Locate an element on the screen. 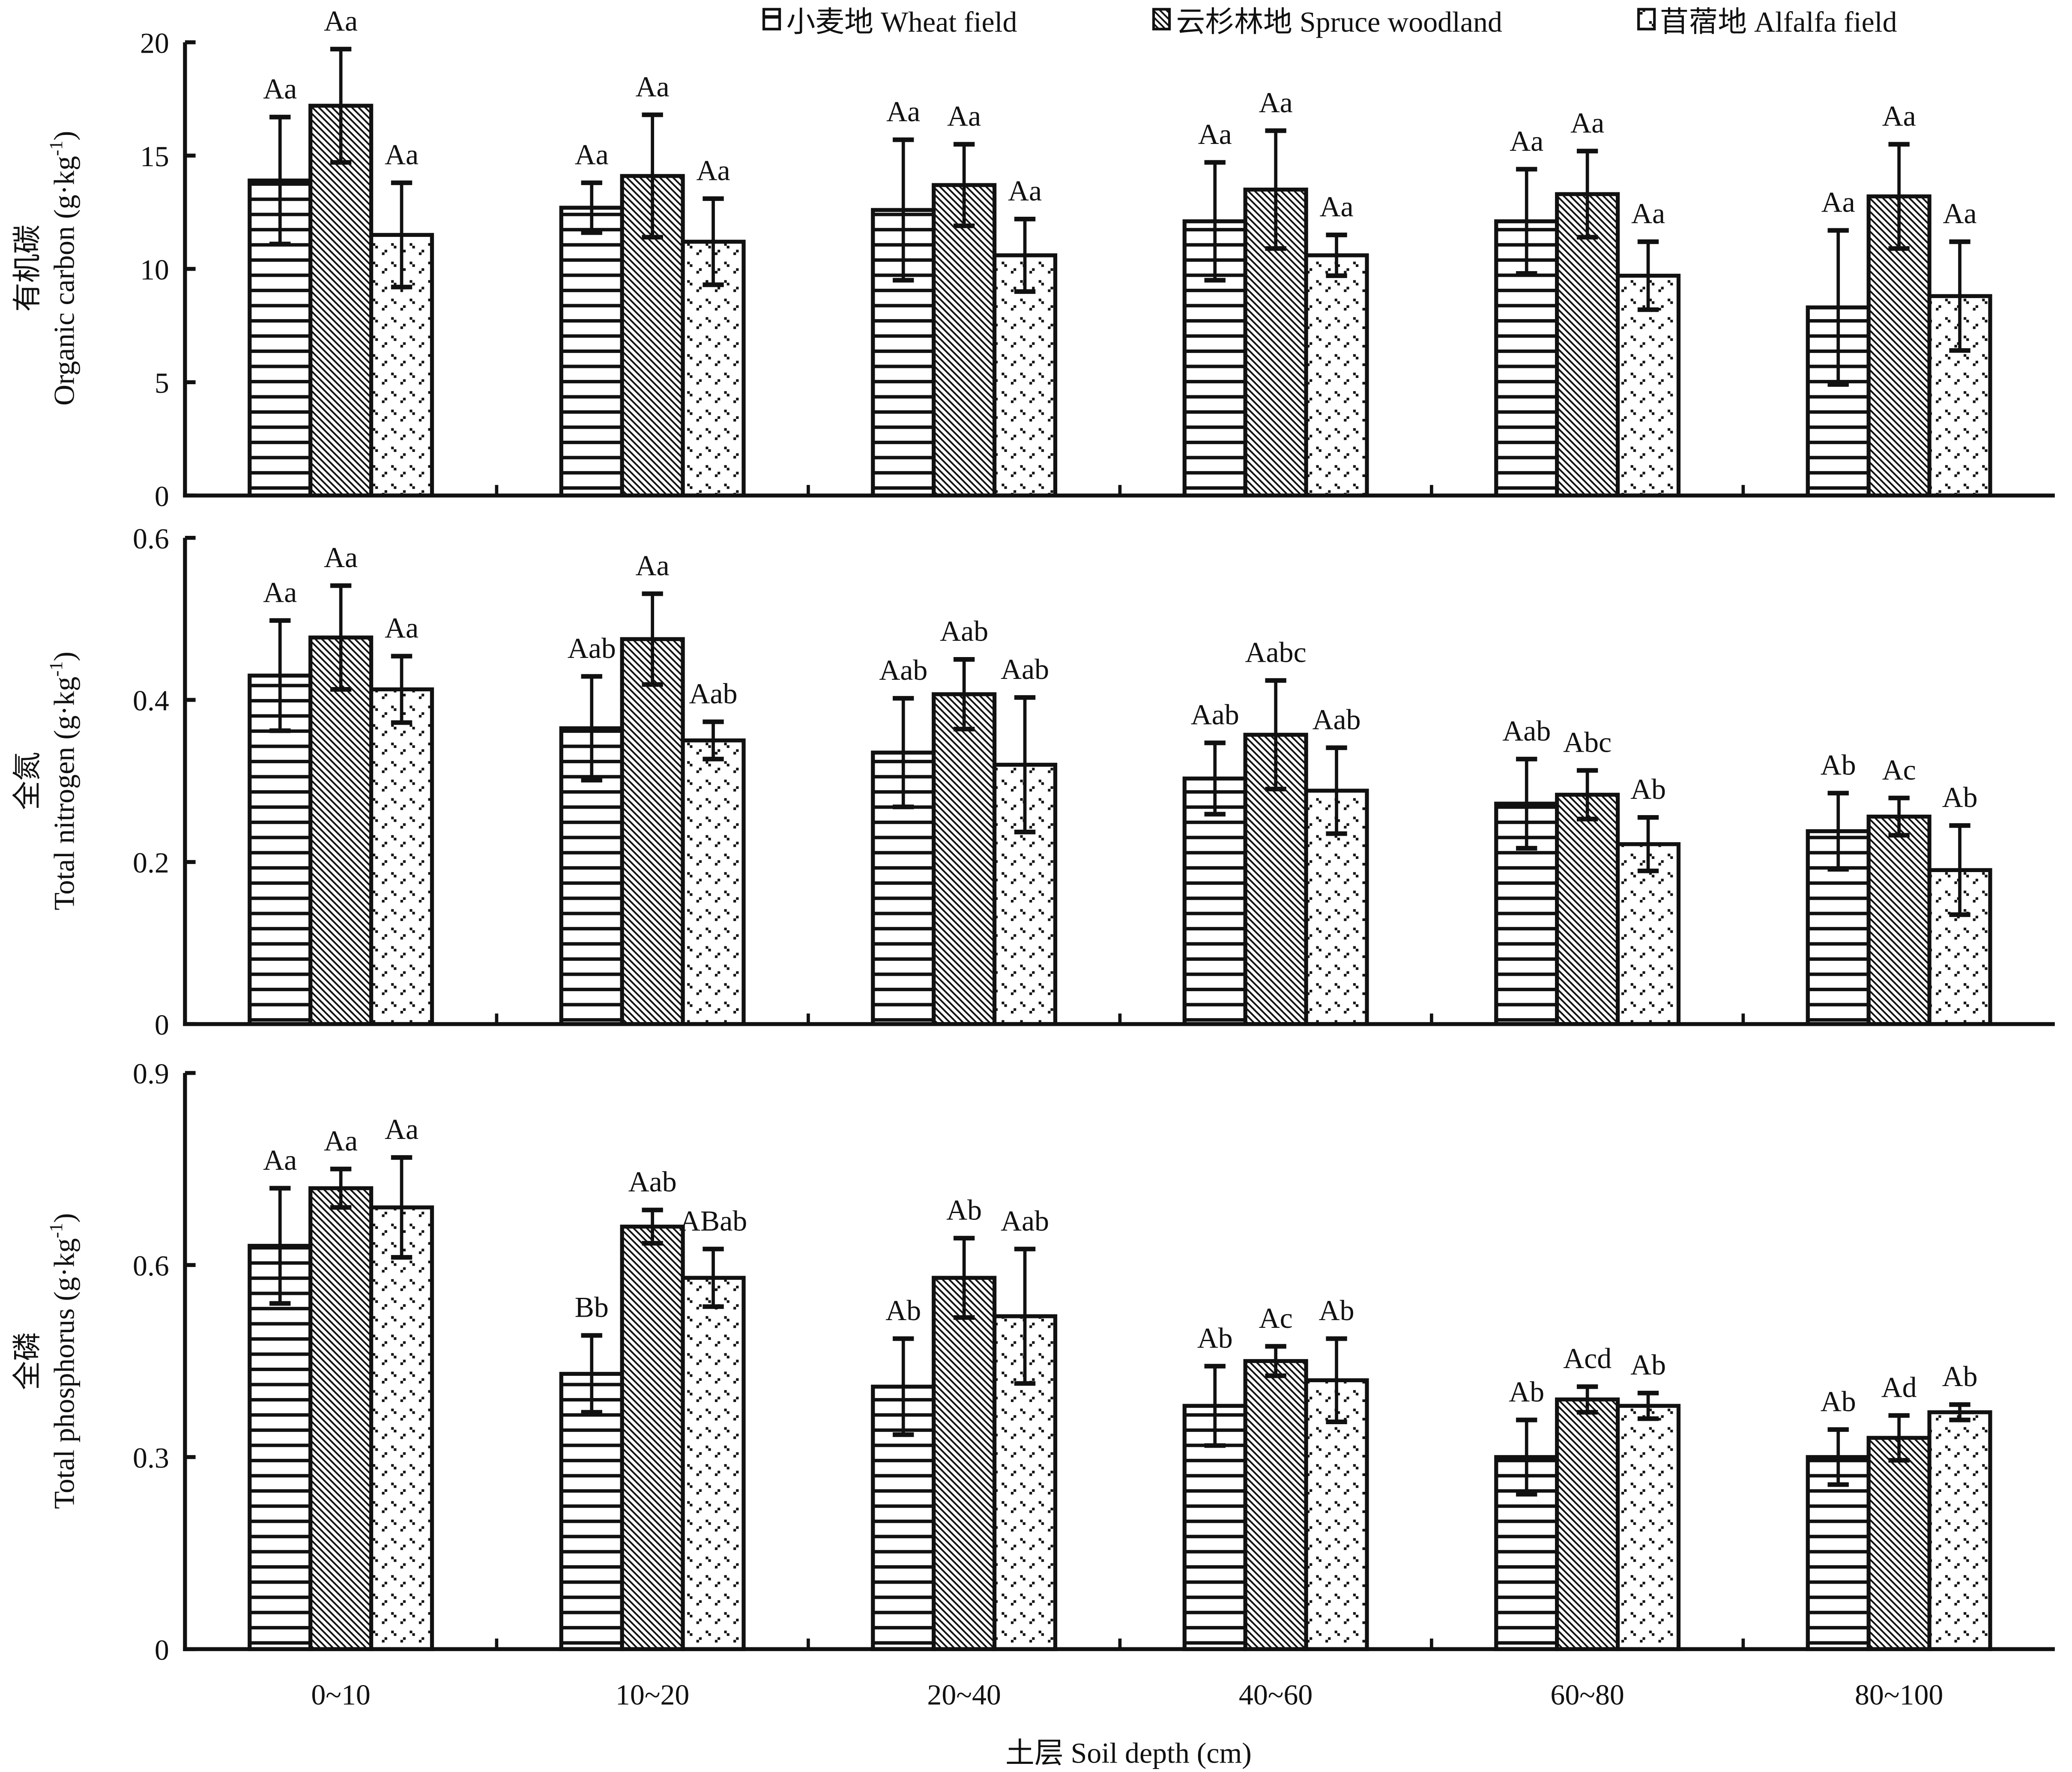  legend-item-alfalfa: 苜蓿地 Alfalfa field is located at coordinates (1767, 22).